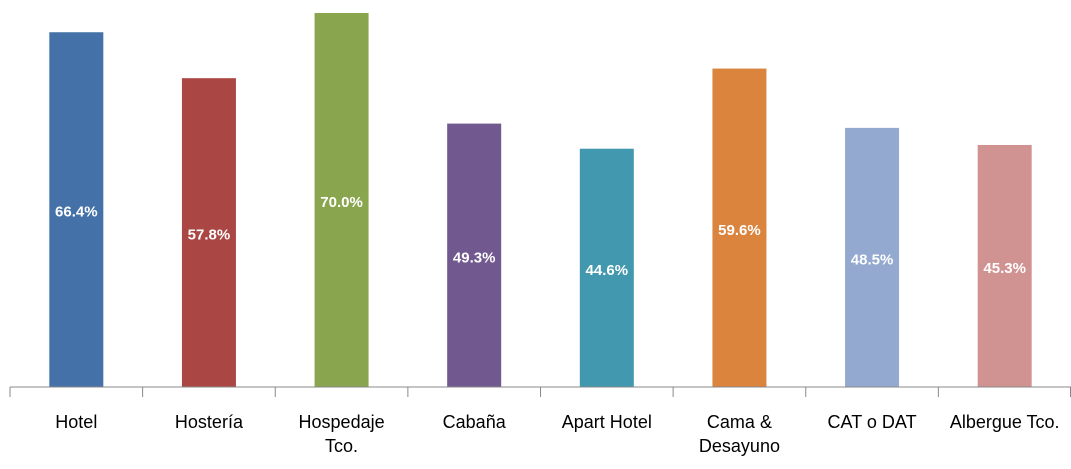 This screenshot has height=469, width=1071. I want to click on x-tick-label: Hotel, so click(76, 422).